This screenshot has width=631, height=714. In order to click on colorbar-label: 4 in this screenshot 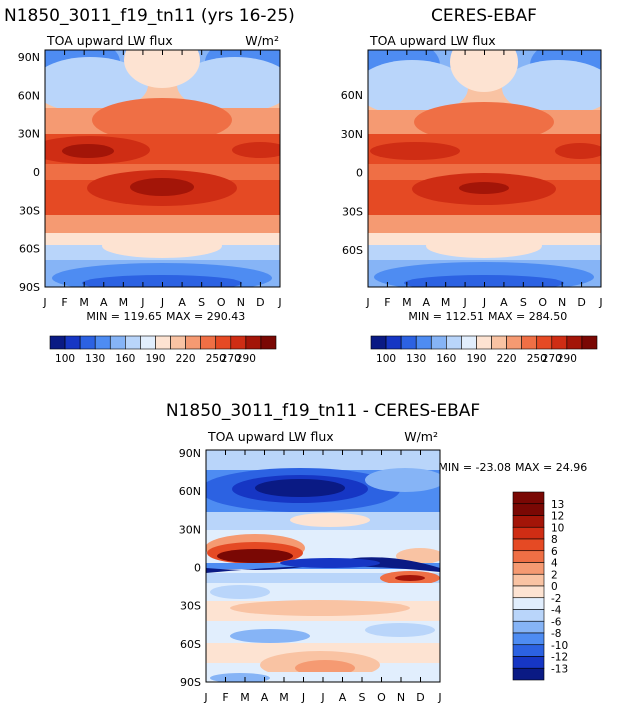, I will do `click(554, 564)`.